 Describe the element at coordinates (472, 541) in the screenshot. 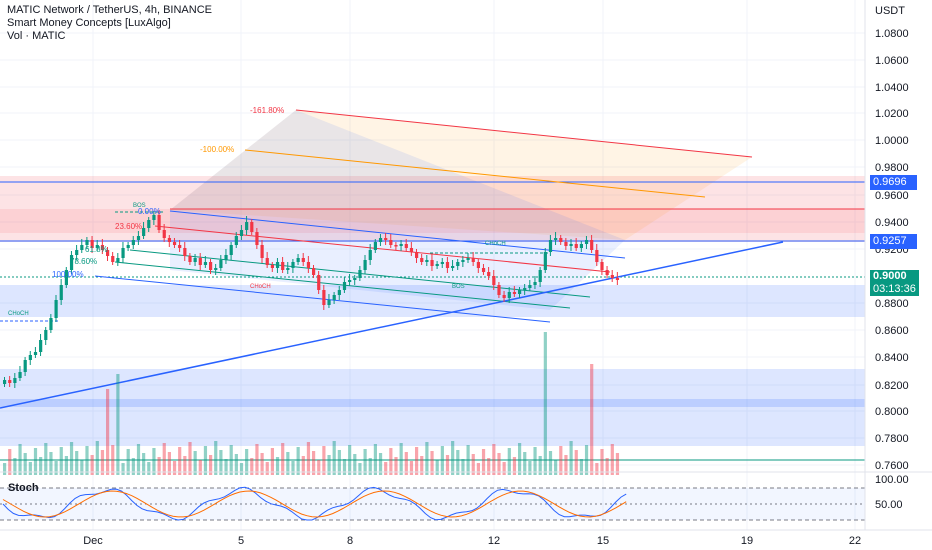

I see `time-axis-ticks: Dec 5 8 12 15 19 22` at that location.